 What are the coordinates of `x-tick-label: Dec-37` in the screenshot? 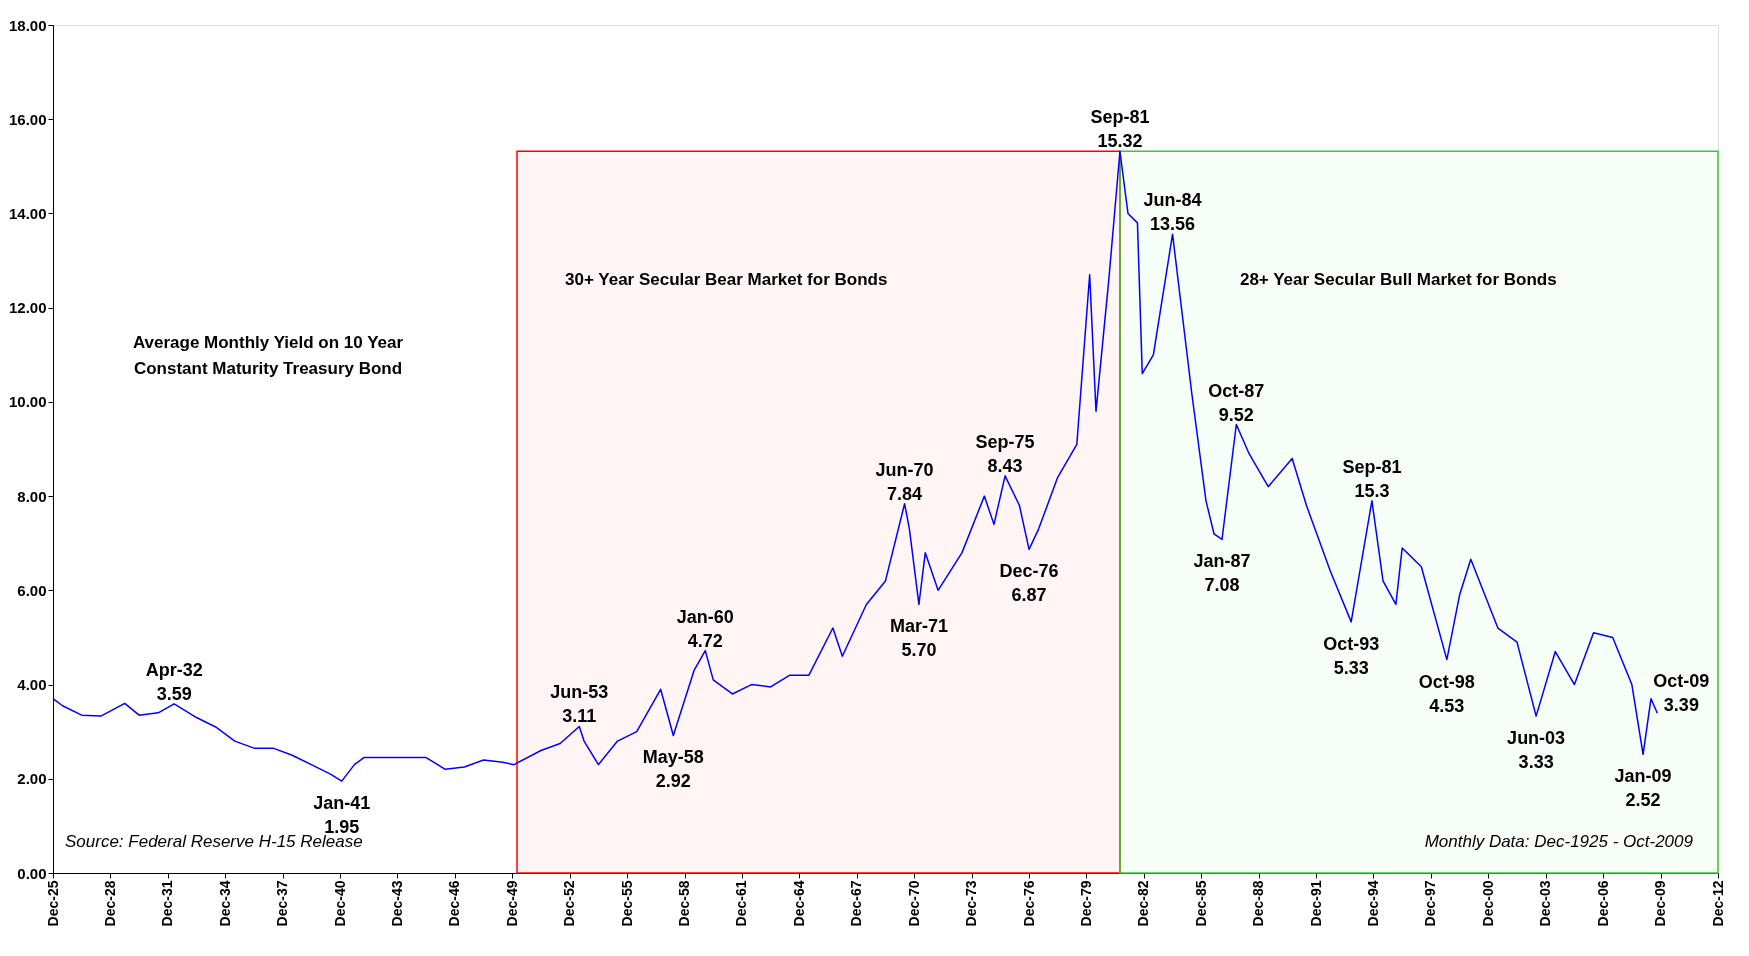 It's located at (282, 903).